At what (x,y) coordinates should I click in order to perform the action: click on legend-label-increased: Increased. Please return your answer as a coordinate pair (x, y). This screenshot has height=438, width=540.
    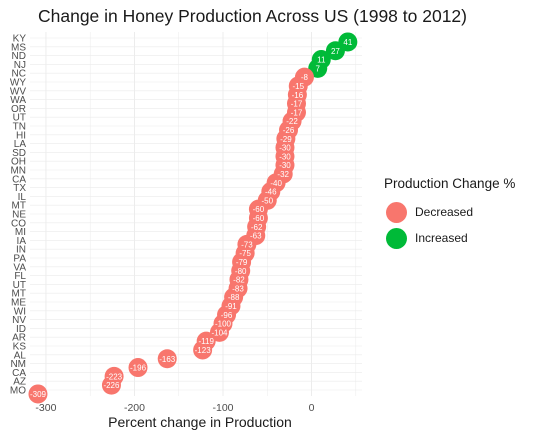
    Looking at the image, I should click on (441, 238).